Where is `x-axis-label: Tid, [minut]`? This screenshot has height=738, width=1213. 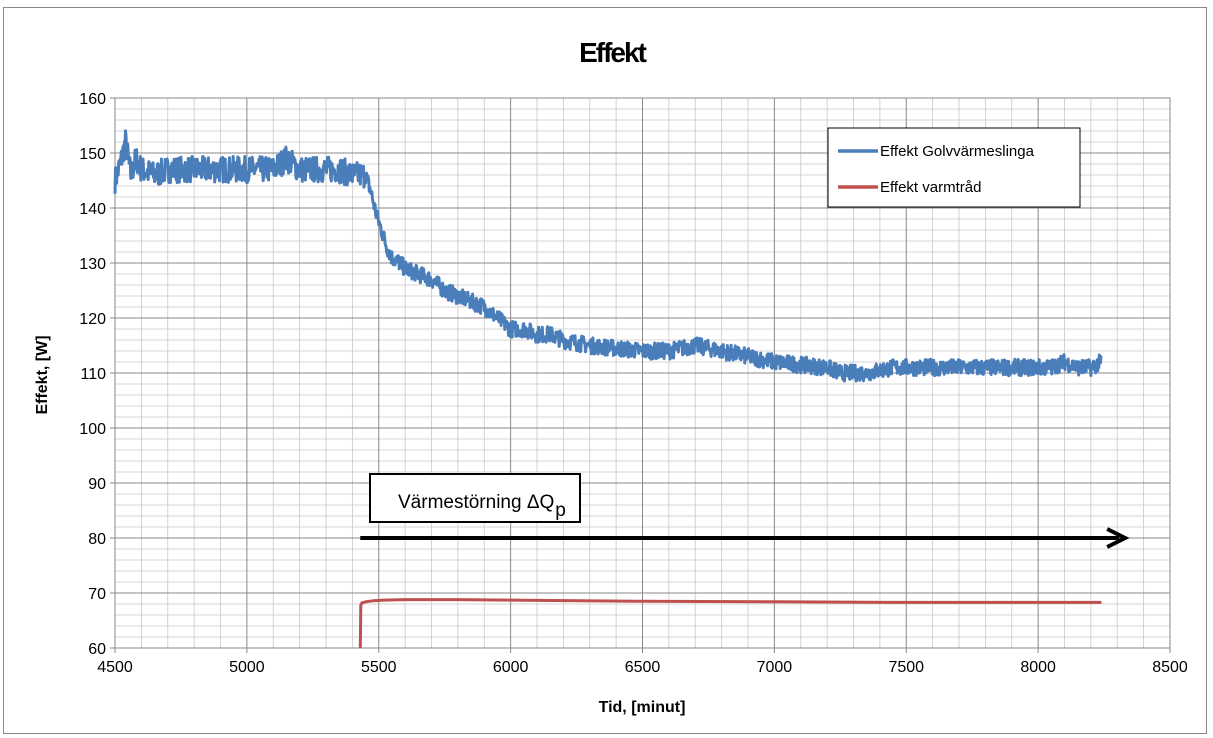
x-axis-label: Tid, [minut] is located at coordinates (642, 707).